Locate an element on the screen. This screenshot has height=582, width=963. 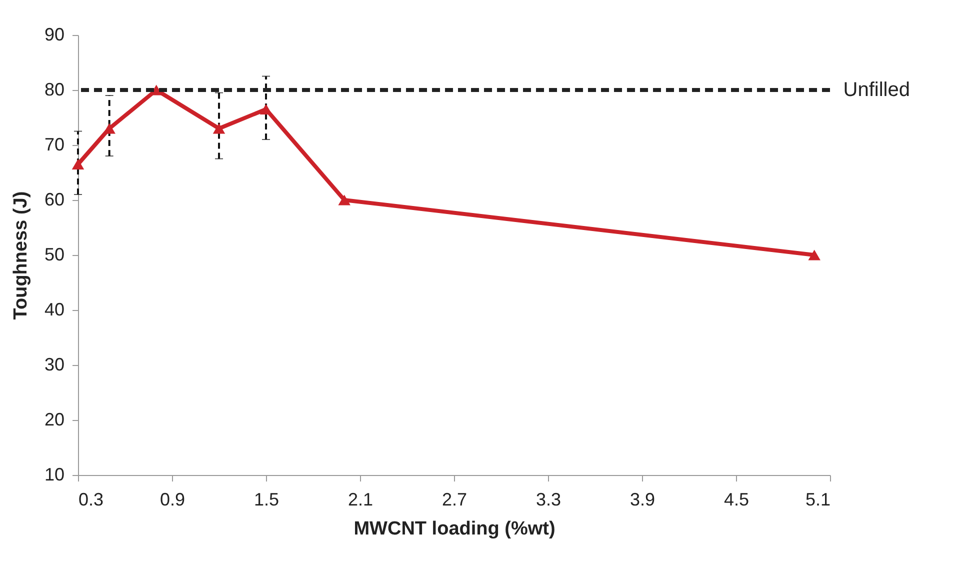
x-tick-label: 3.3 is located at coordinates (549, 500).